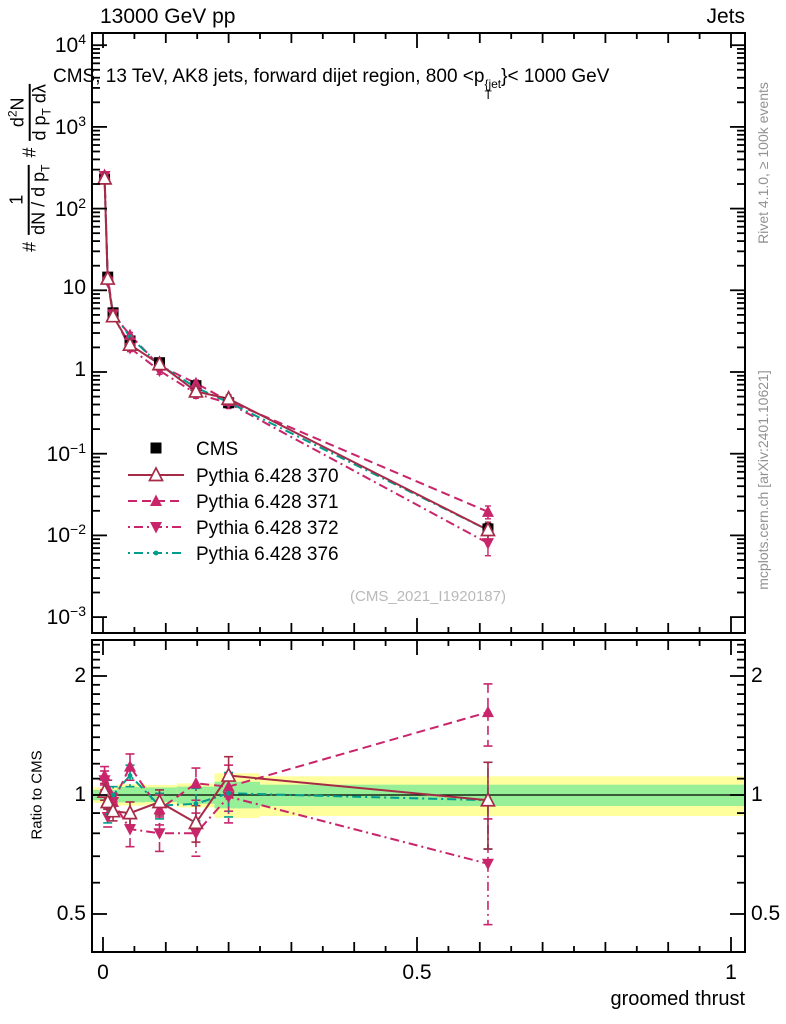  I want to click on rivet-version-note: Rivet 4.1.0, ≥ 100k events, so click(763, 163).